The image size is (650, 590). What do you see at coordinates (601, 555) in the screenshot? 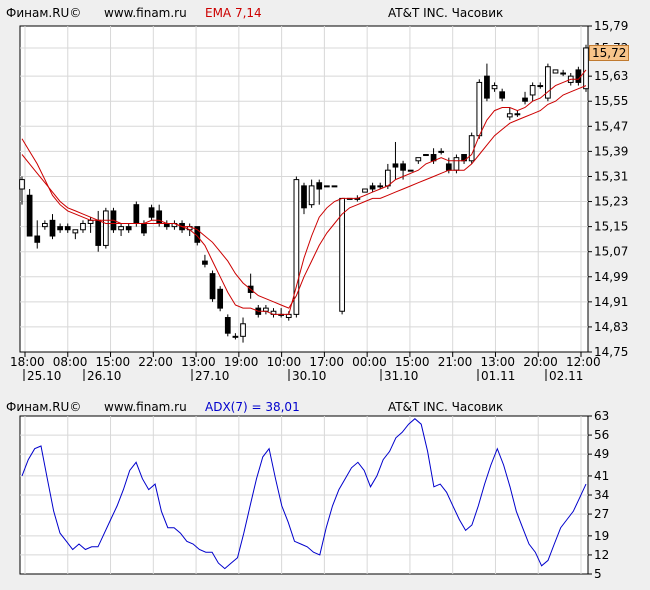
I see `adx-y-tick-label: 12` at bounding box center [601, 555].